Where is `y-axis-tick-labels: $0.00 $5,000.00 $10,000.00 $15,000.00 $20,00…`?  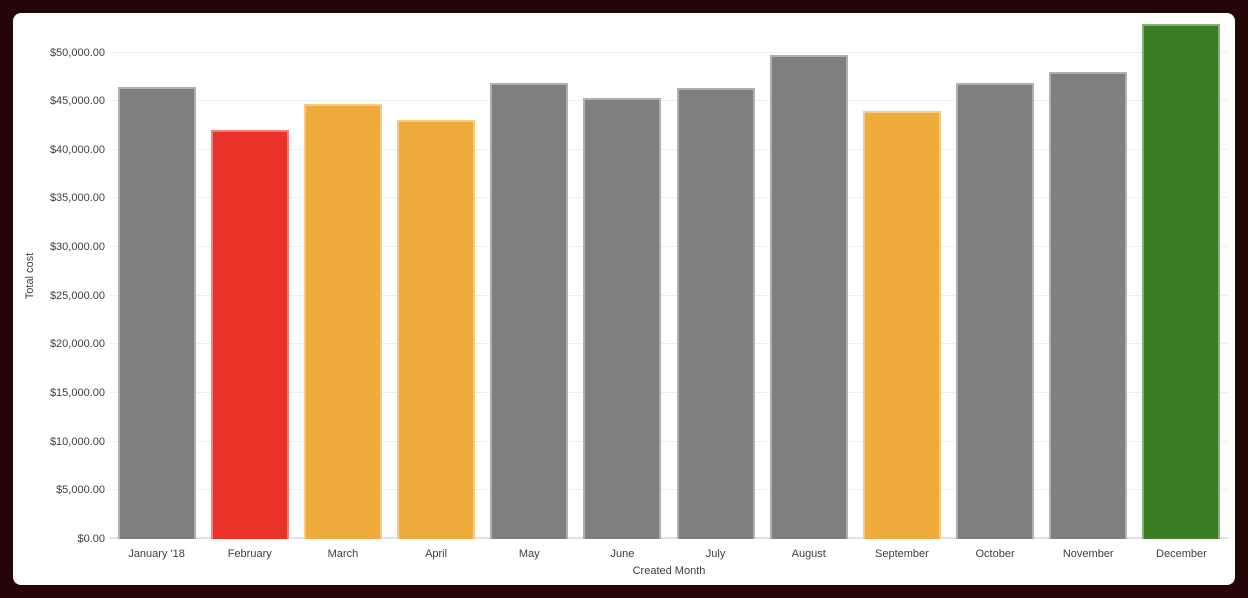
y-axis-tick-labels: $0.00 $5,000.00 $10,000.00 $15,000.00 $20,00… is located at coordinates (59, 279).